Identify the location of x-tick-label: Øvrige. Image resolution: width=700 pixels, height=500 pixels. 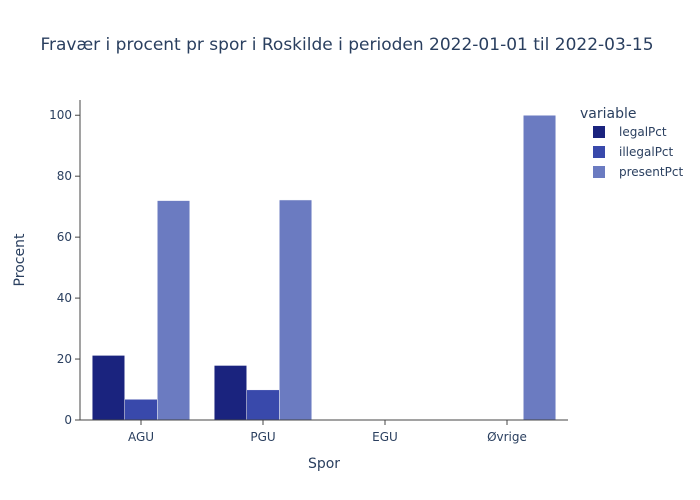
(507, 437).